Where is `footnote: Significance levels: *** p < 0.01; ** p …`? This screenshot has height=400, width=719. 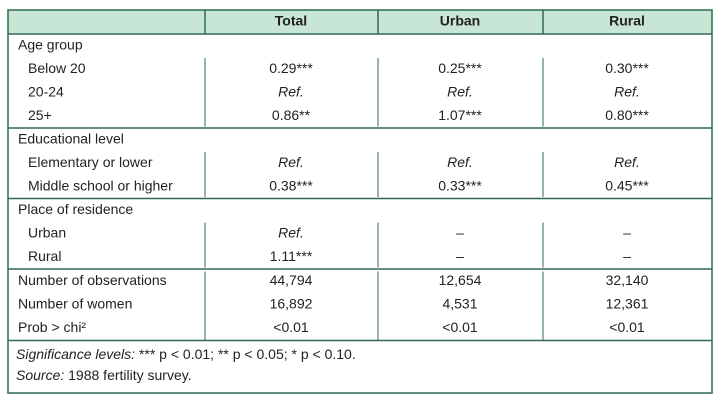
footnote: Significance levels: *** p < 0.01; ** p … is located at coordinates (186, 354).